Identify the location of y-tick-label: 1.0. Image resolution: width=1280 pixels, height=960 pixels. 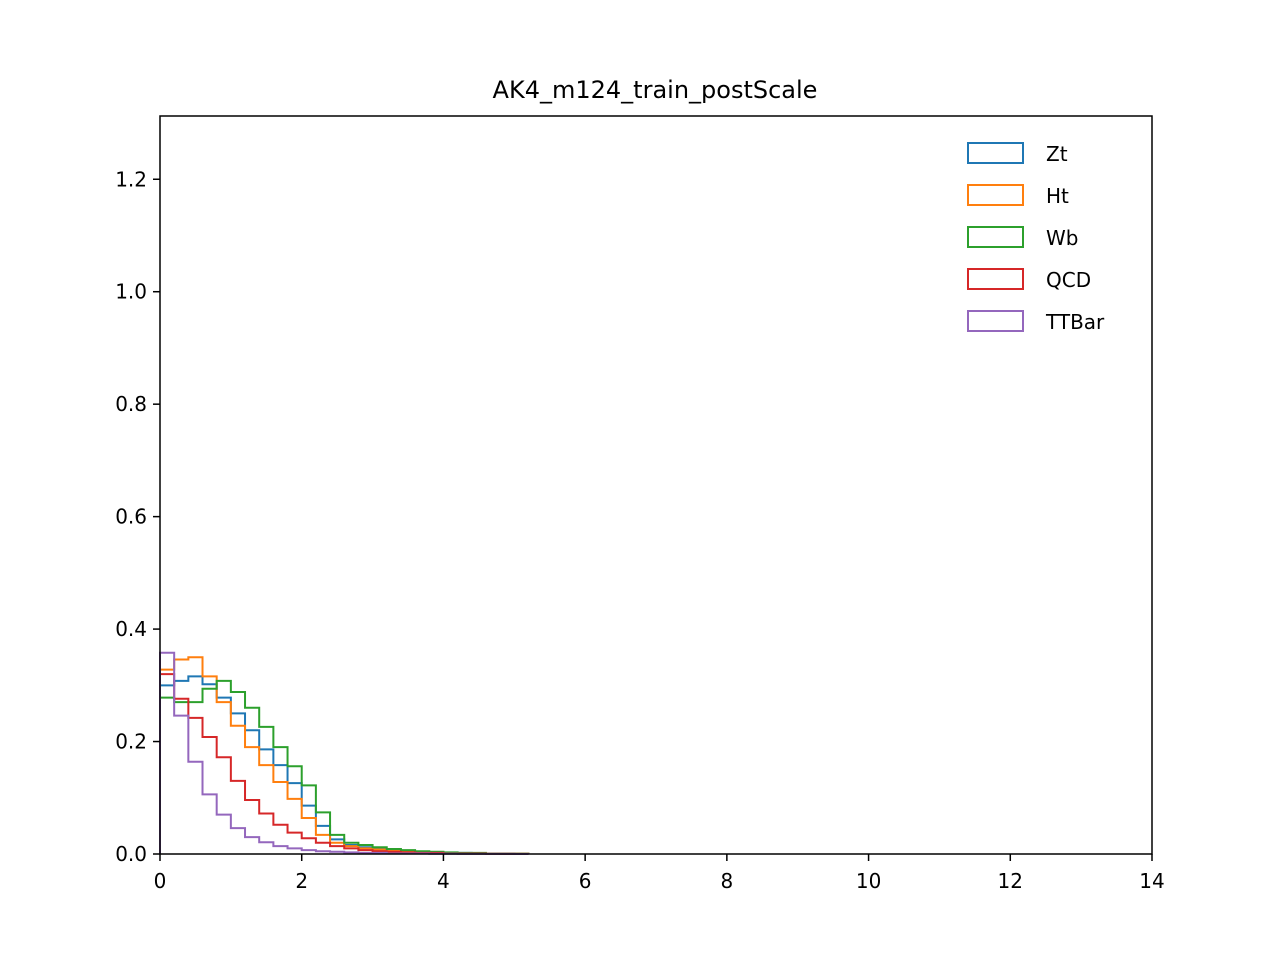
(131, 292).